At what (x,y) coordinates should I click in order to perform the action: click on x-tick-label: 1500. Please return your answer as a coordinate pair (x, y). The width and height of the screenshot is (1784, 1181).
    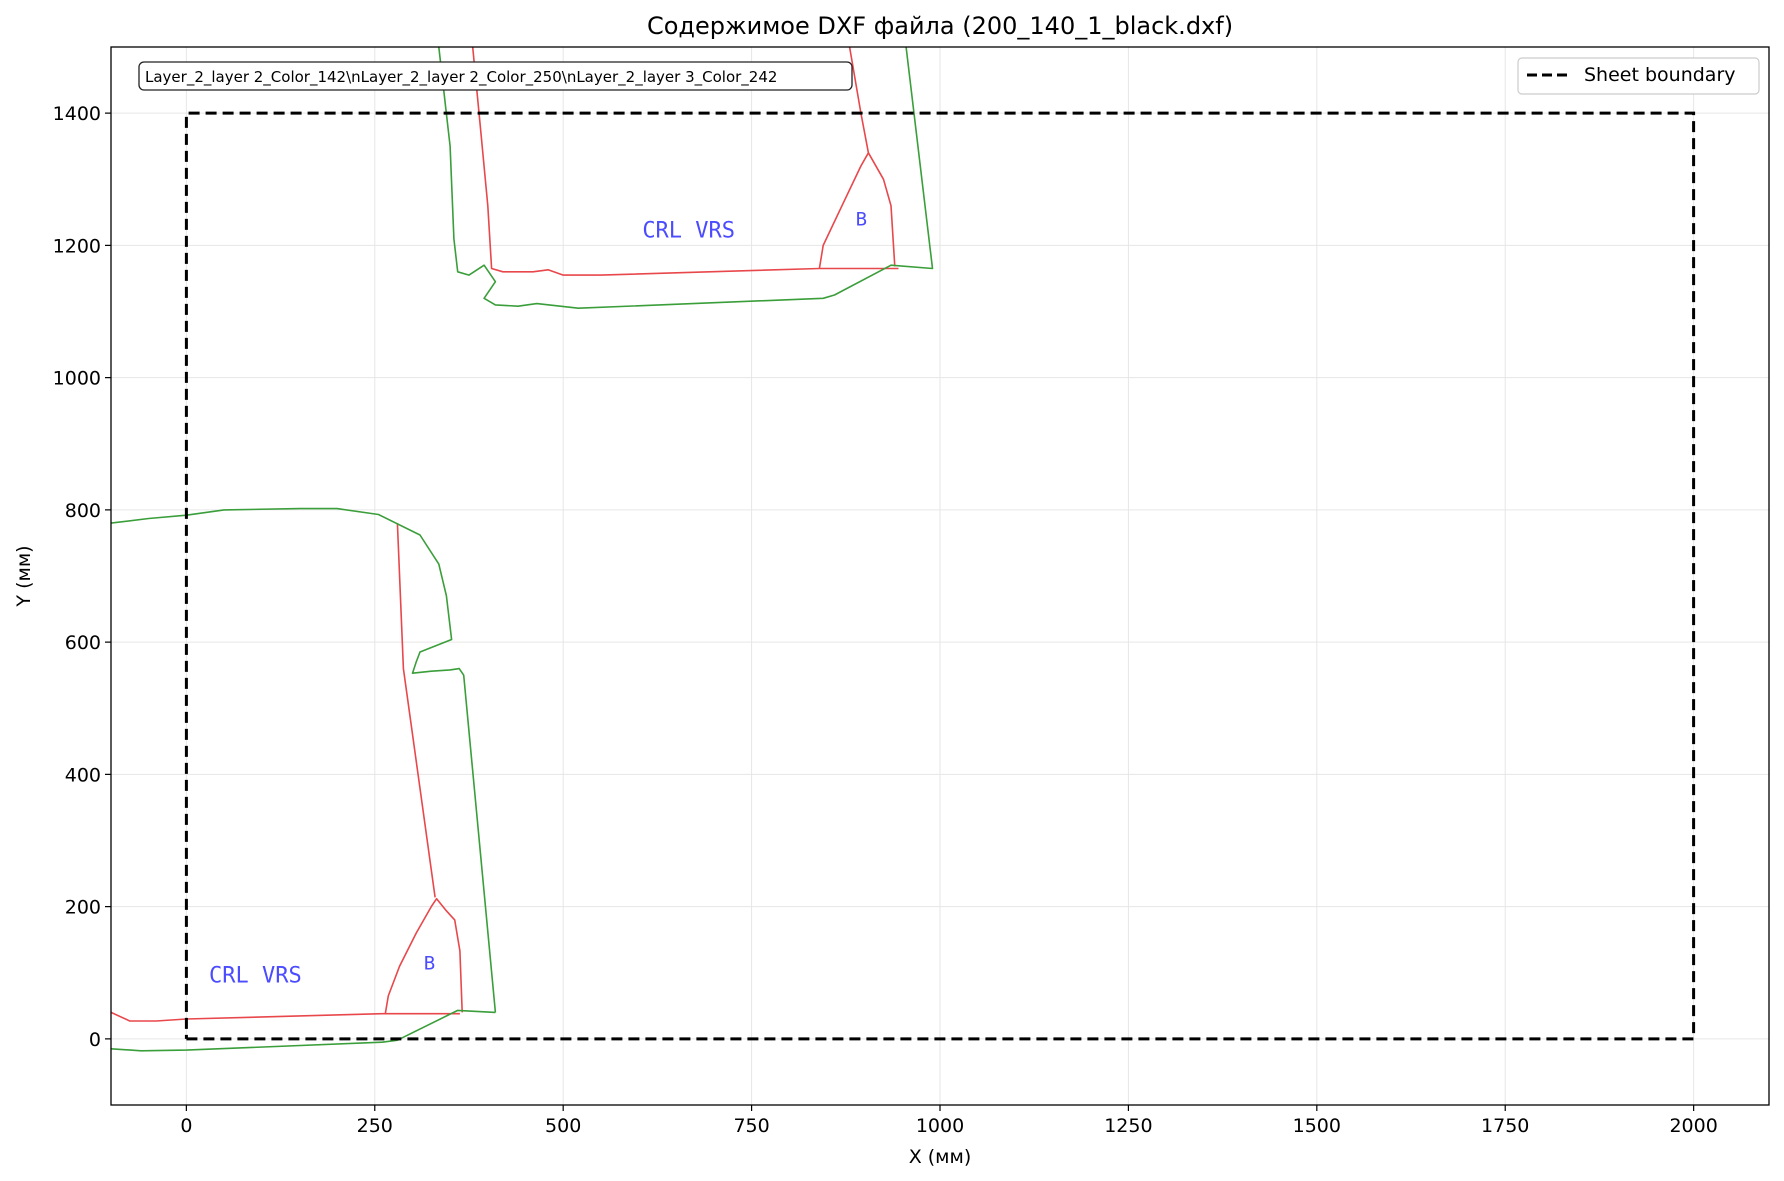
    Looking at the image, I should click on (1317, 1126).